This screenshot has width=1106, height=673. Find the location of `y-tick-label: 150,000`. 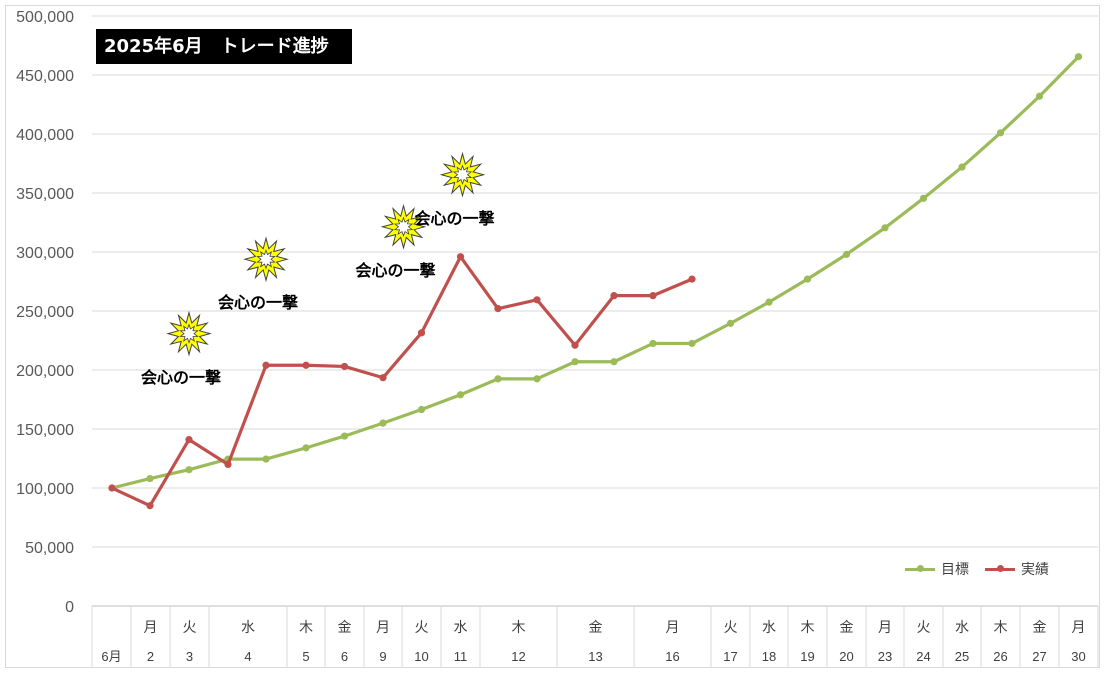

y-tick-label: 150,000 is located at coordinates (45, 430).